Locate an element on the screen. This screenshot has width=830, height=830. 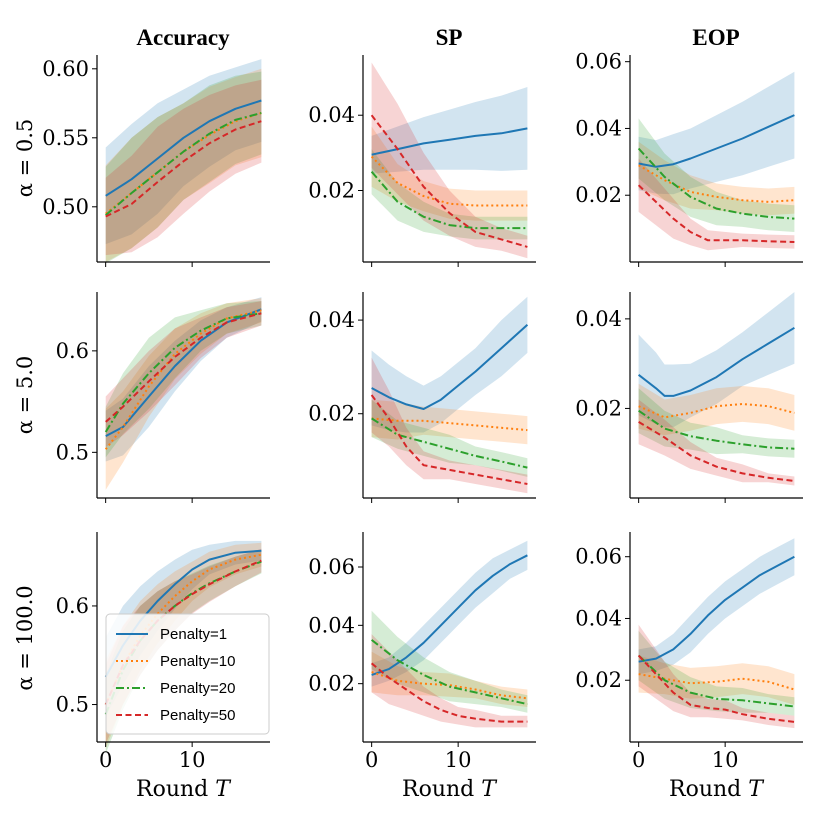
y-tick-label: 0.50 is located at coordinates (65, 207).